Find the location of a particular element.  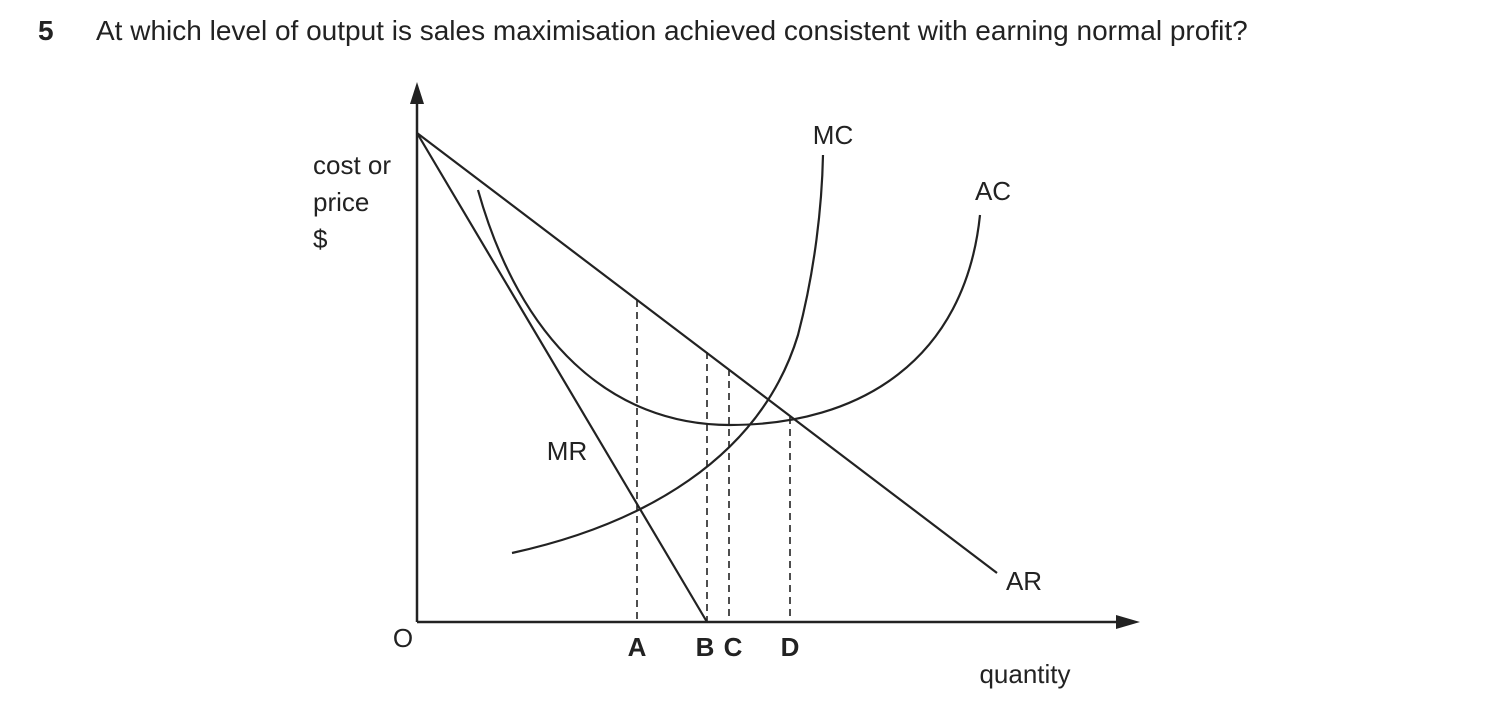

y-axis-label: cost or is located at coordinates (352, 165).